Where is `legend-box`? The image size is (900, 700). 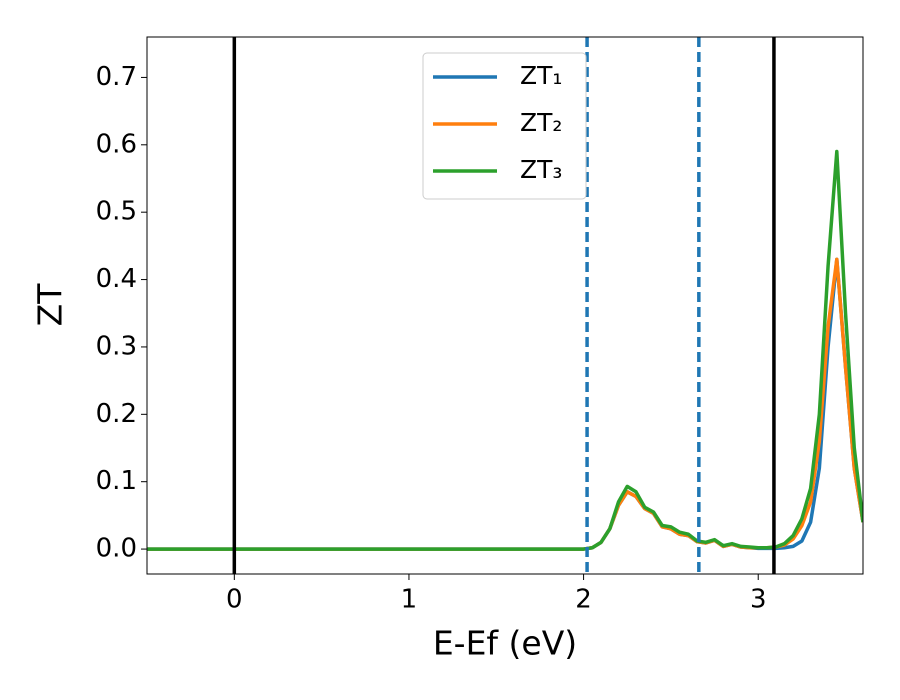 legend-box is located at coordinates (504, 126).